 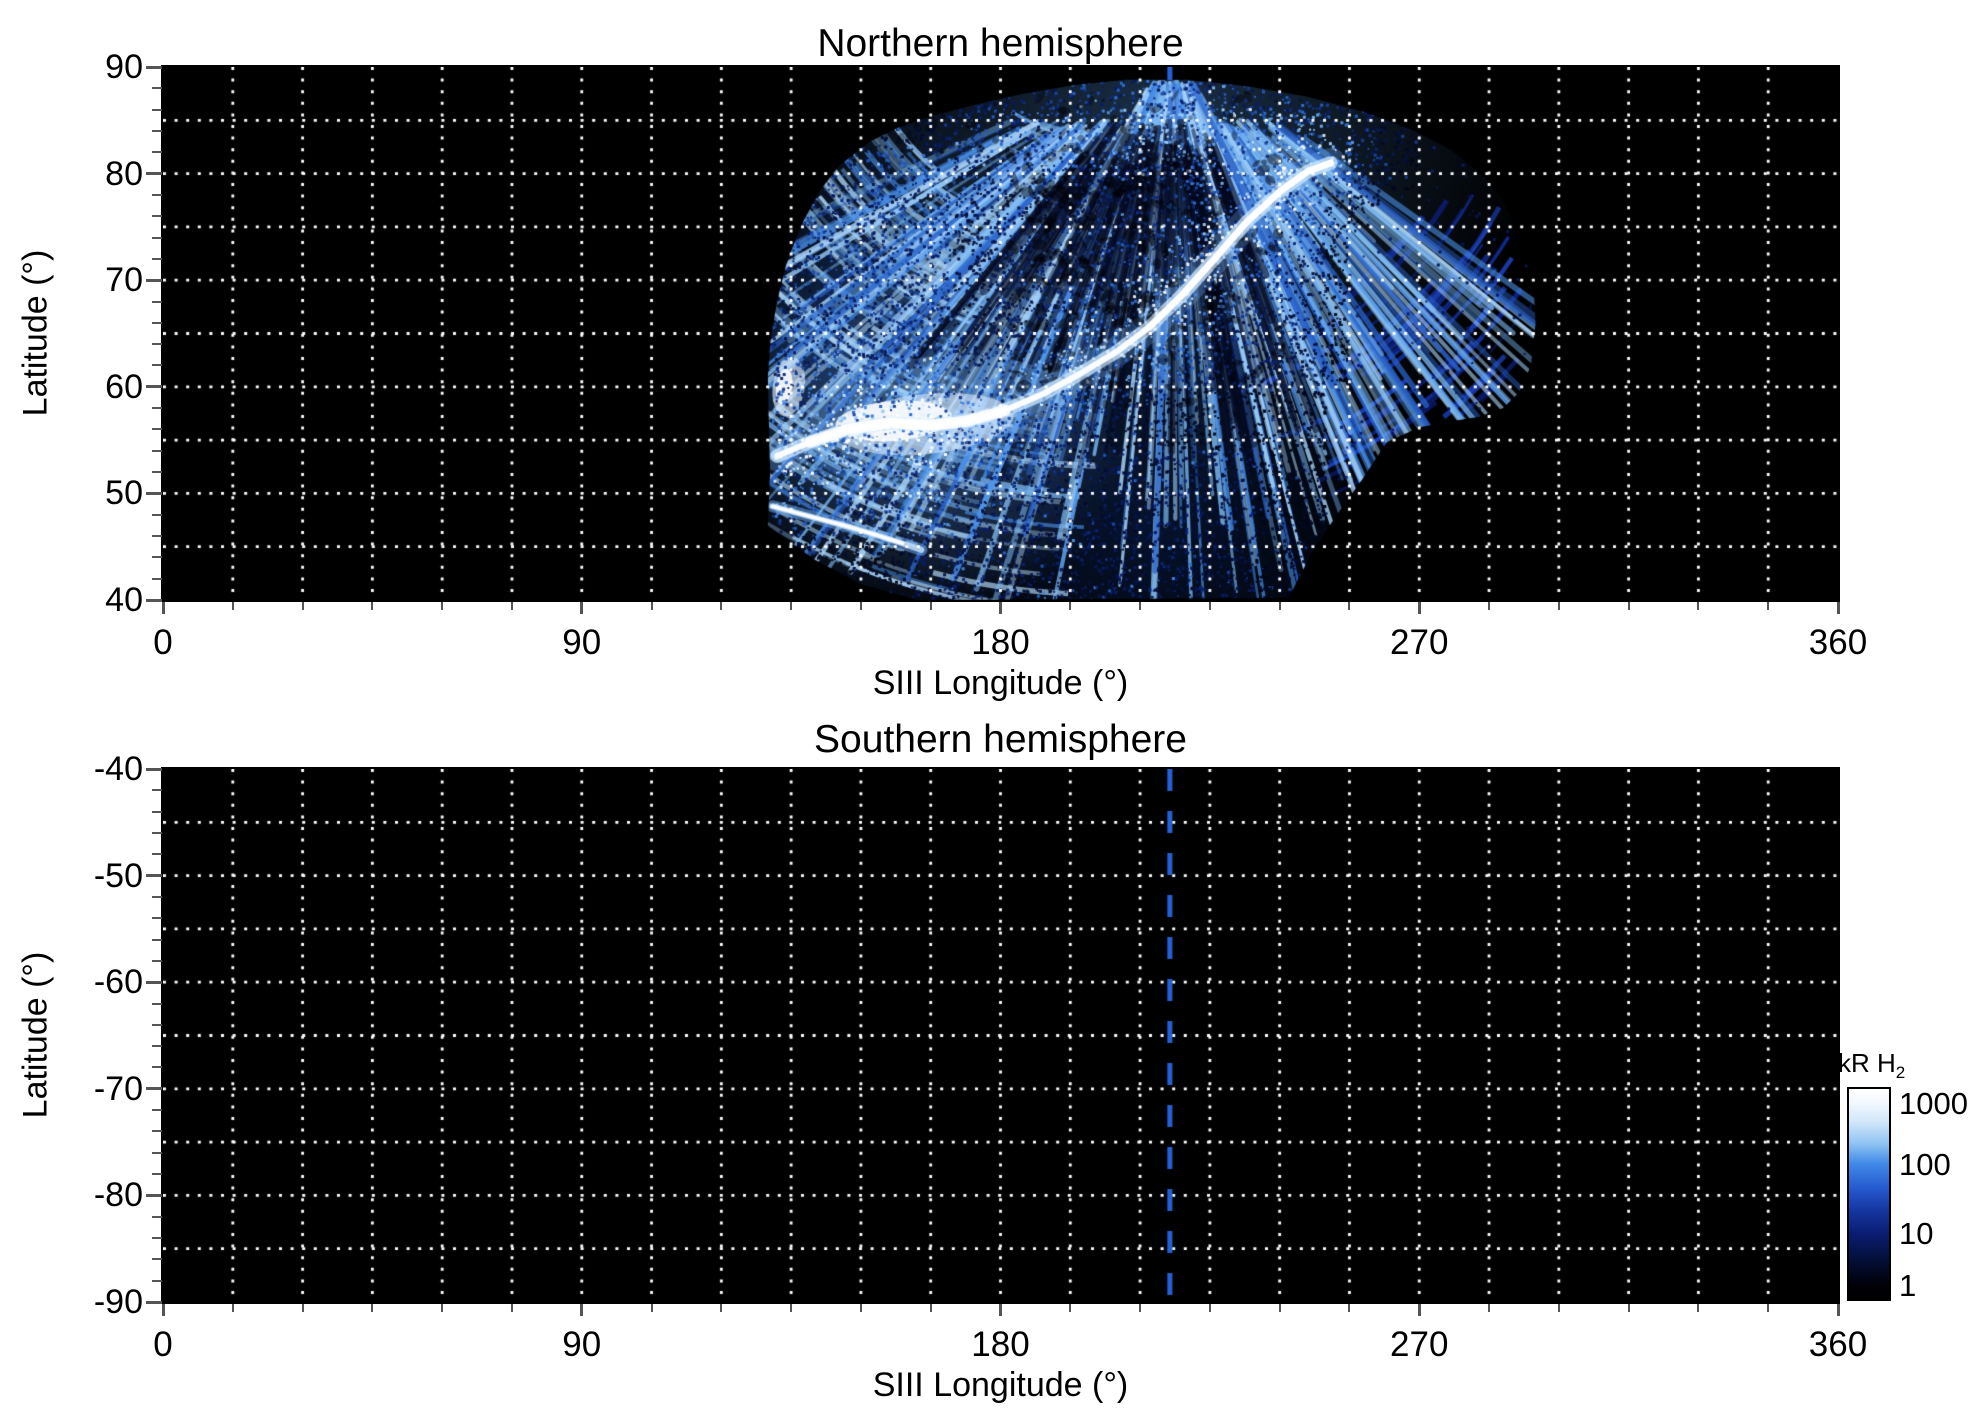 I want to click on north-y-axis-title: Latitude (°), so click(x=35, y=333).